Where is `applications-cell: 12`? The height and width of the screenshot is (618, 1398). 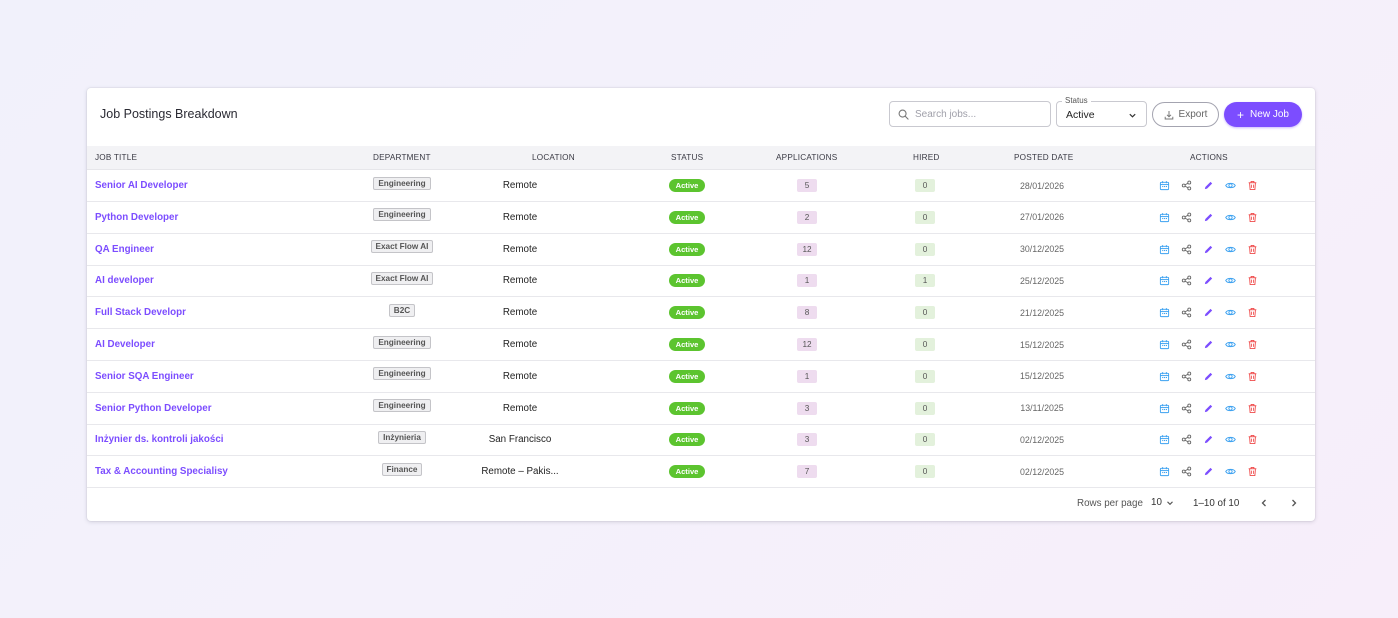
applications-cell: 12 is located at coordinates (807, 344).